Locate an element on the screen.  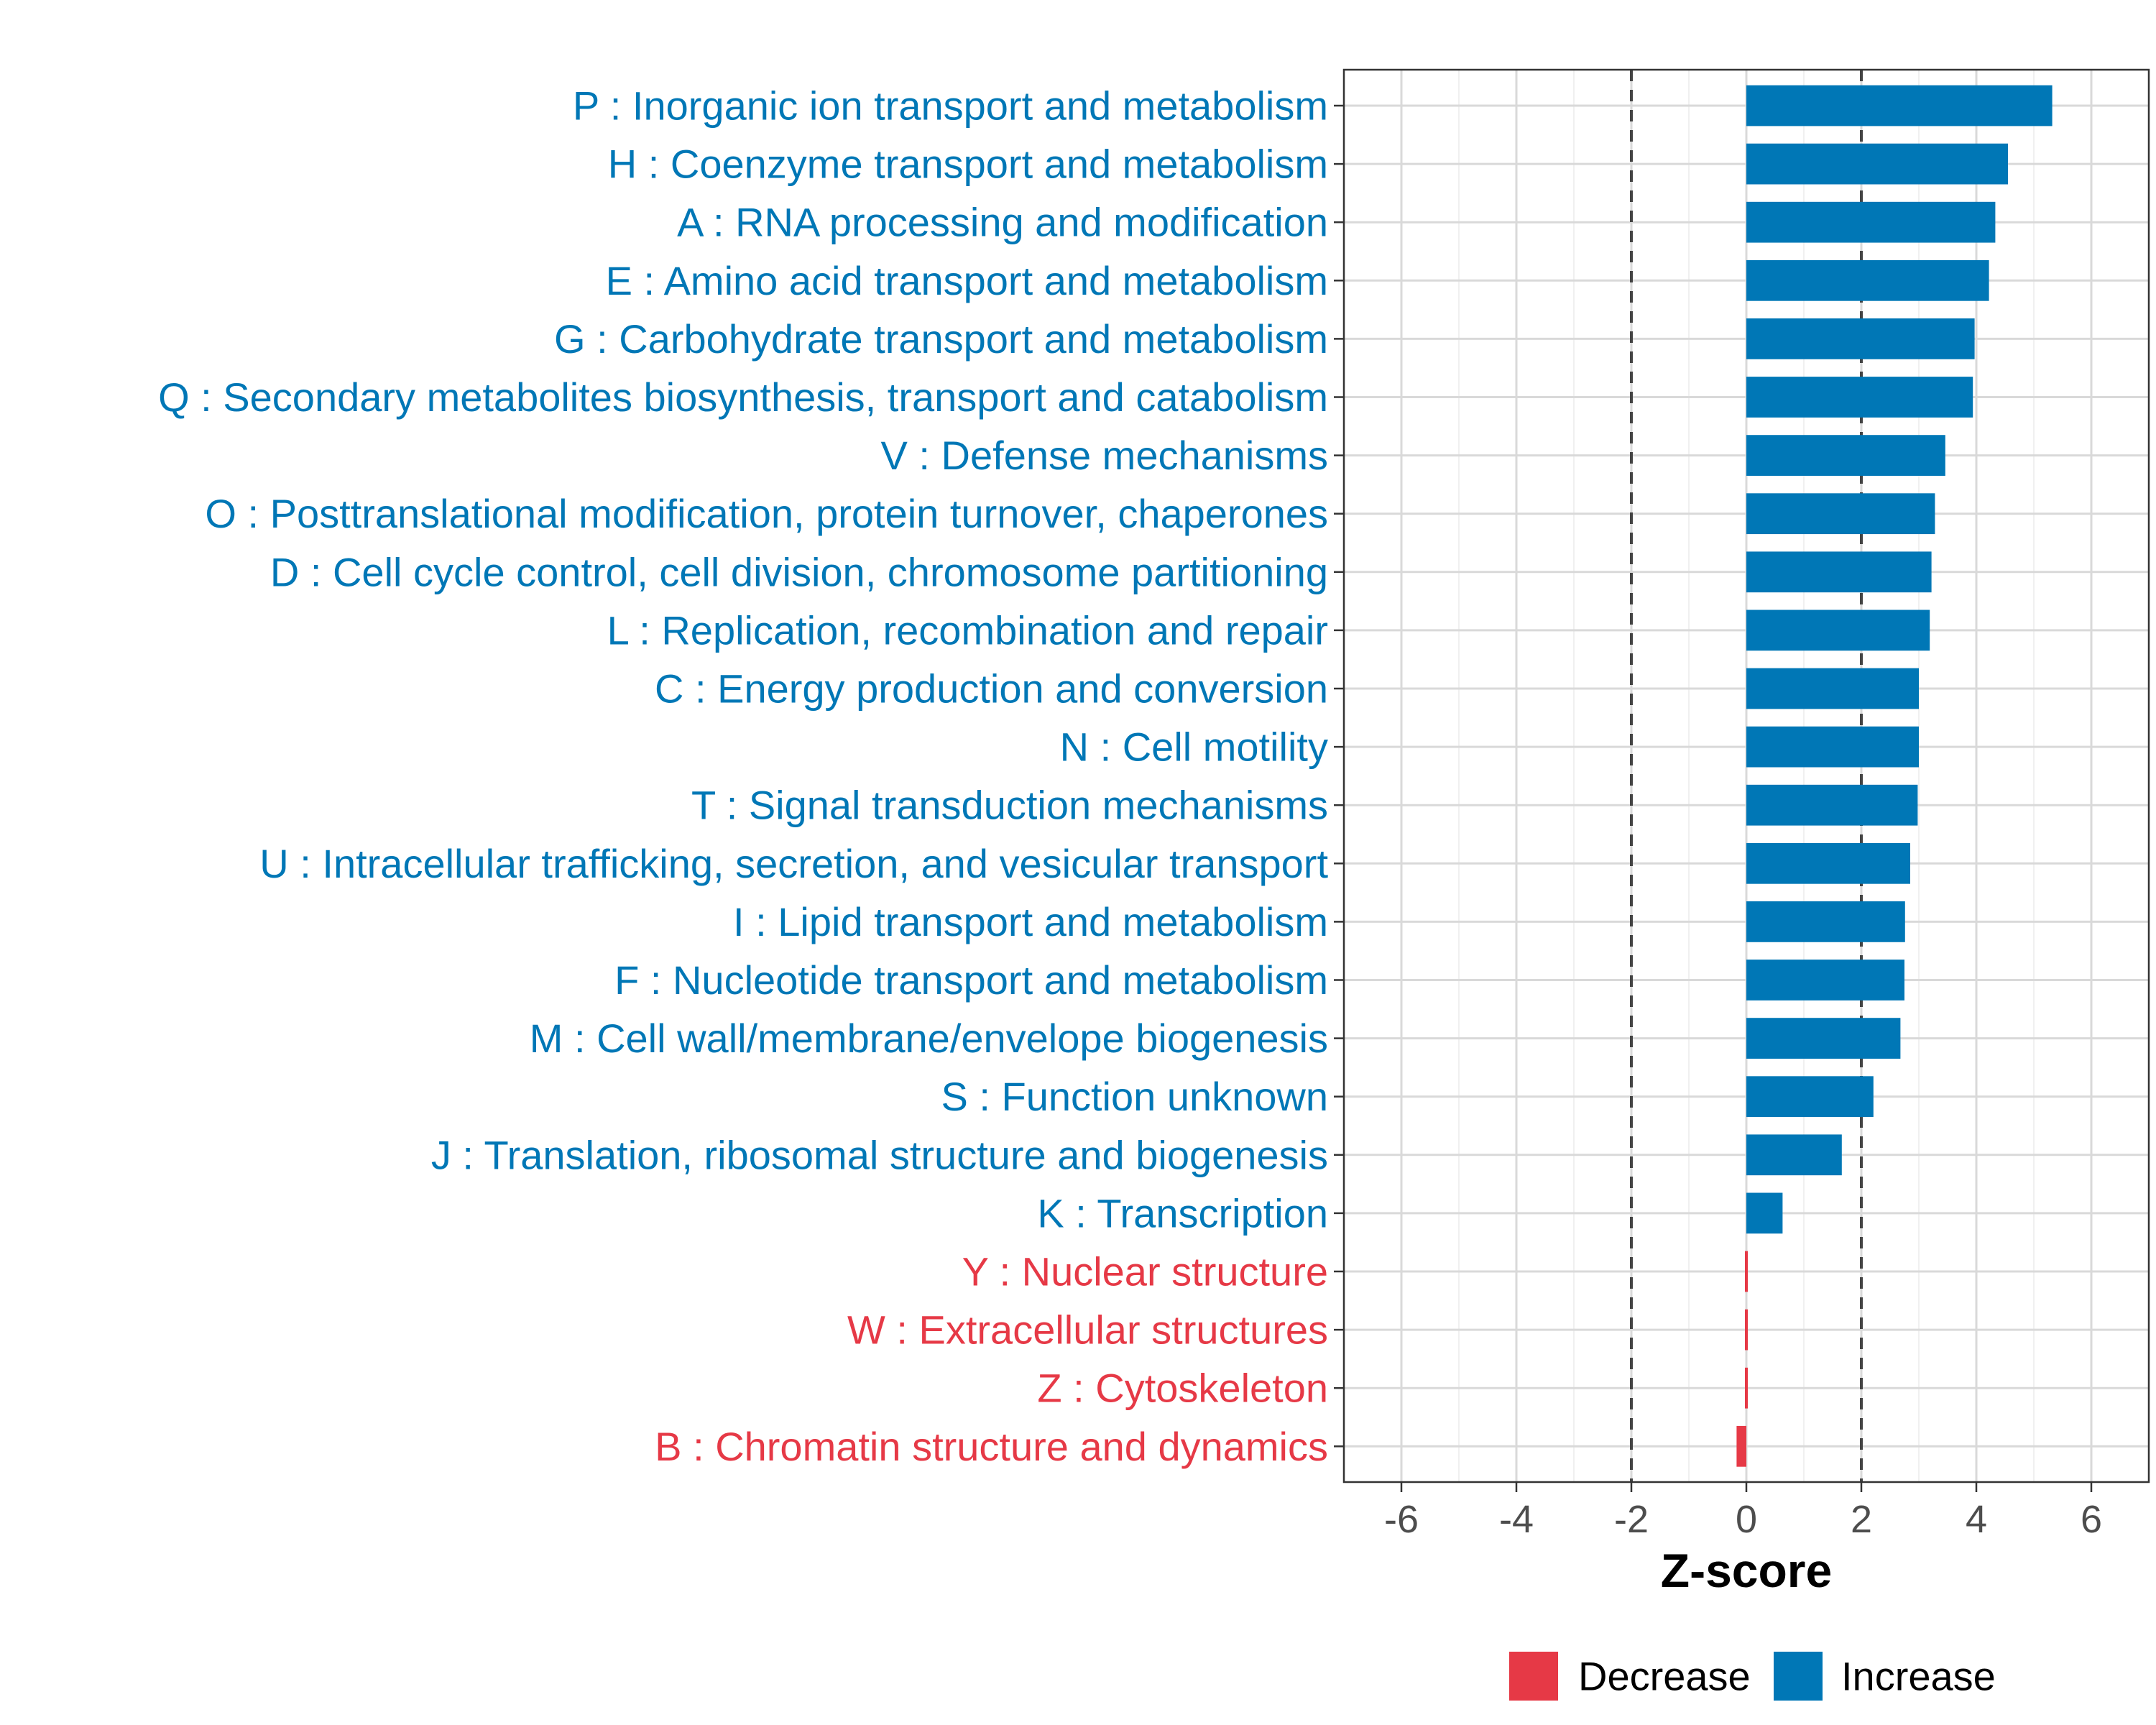
bar-u is located at coordinates (1828, 863).